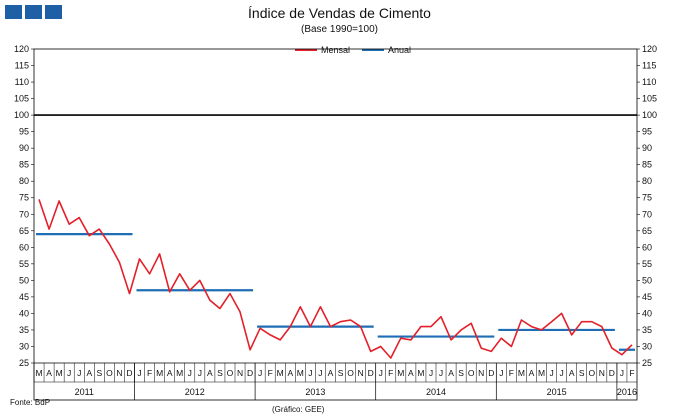 The height and width of the screenshot is (419, 679). What do you see at coordinates (24, 346) in the screenshot?
I see `y-tick-label-left: 30` at bounding box center [24, 346].